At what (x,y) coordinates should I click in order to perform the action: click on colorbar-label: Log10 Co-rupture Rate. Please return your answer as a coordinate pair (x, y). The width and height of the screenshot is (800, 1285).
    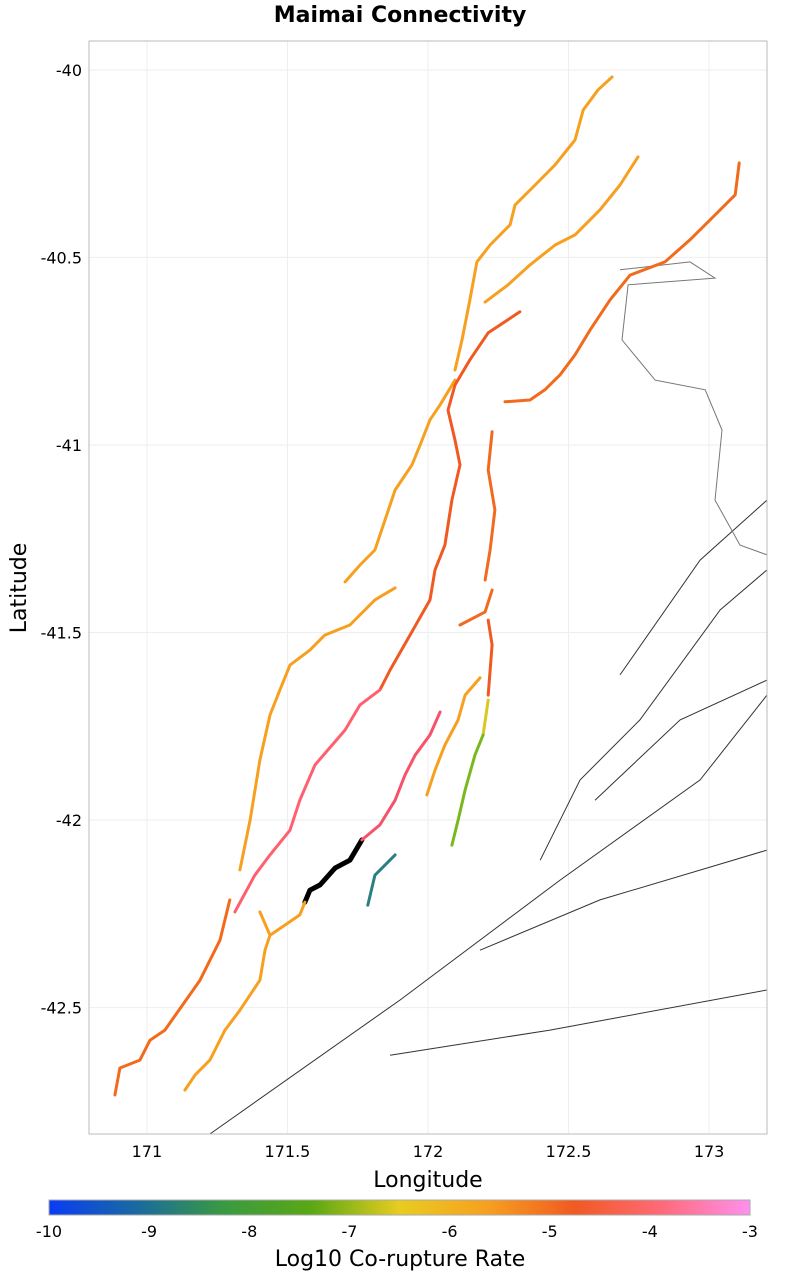
    Looking at the image, I should click on (400, 1259).